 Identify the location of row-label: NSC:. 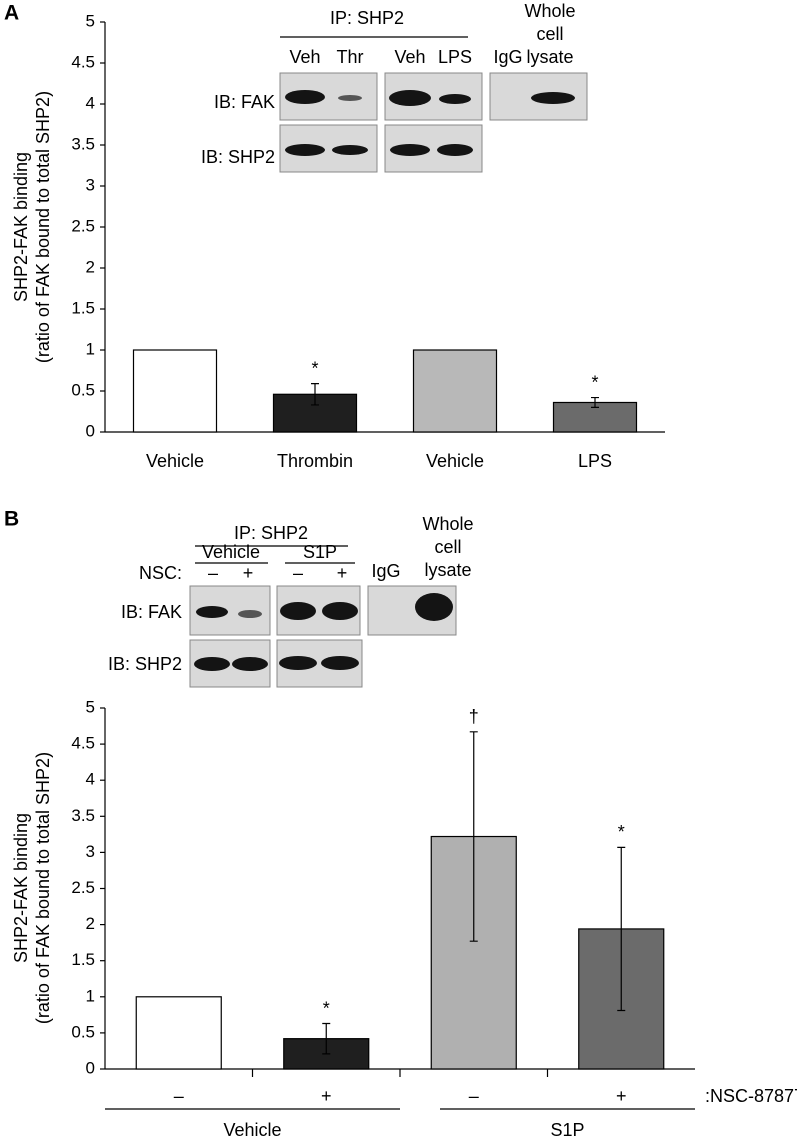
(160, 573).